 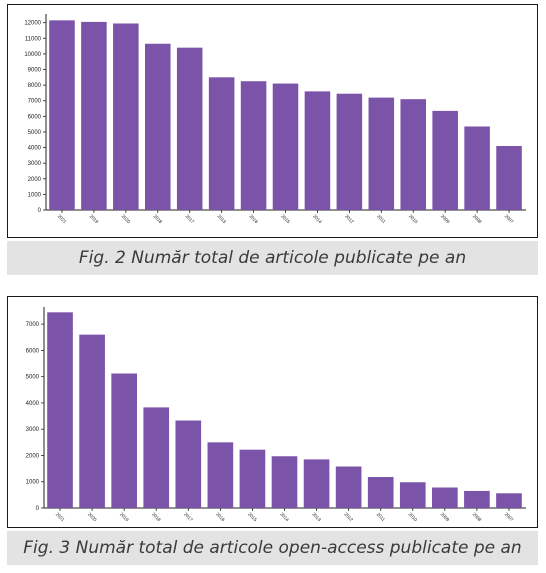 What do you see at coordinates (33, 39) in the screenshot?
I see `y-tick-label: 11000` at bounding box center [33, 39].